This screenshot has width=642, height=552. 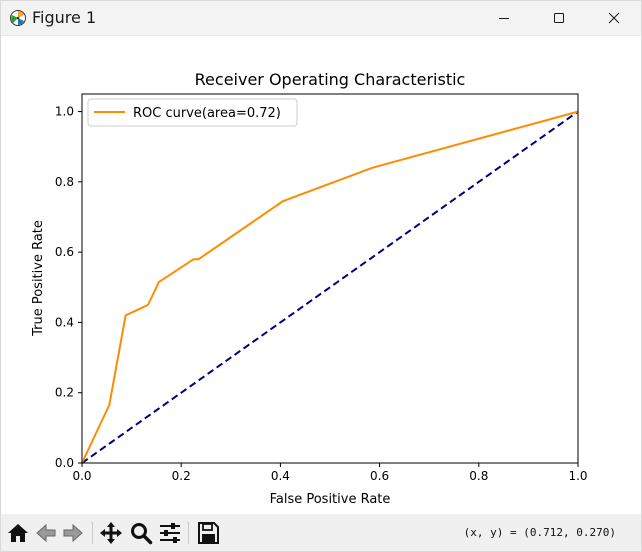 What do you see at coordinates (330, 499) in the screenshot?
I see `x-axis-label: False Positive Rate` at bounding box center [330, 499].